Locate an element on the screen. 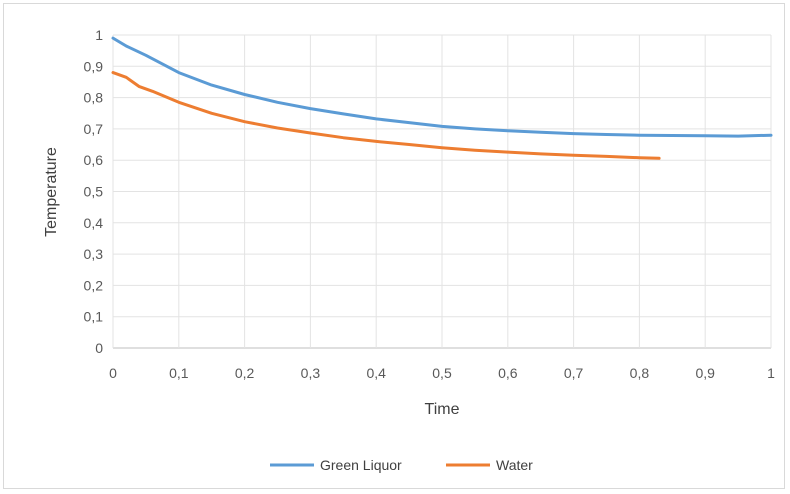 The image size is (790, 494). x-axis-title: Time is located at coordinates (442, 409).